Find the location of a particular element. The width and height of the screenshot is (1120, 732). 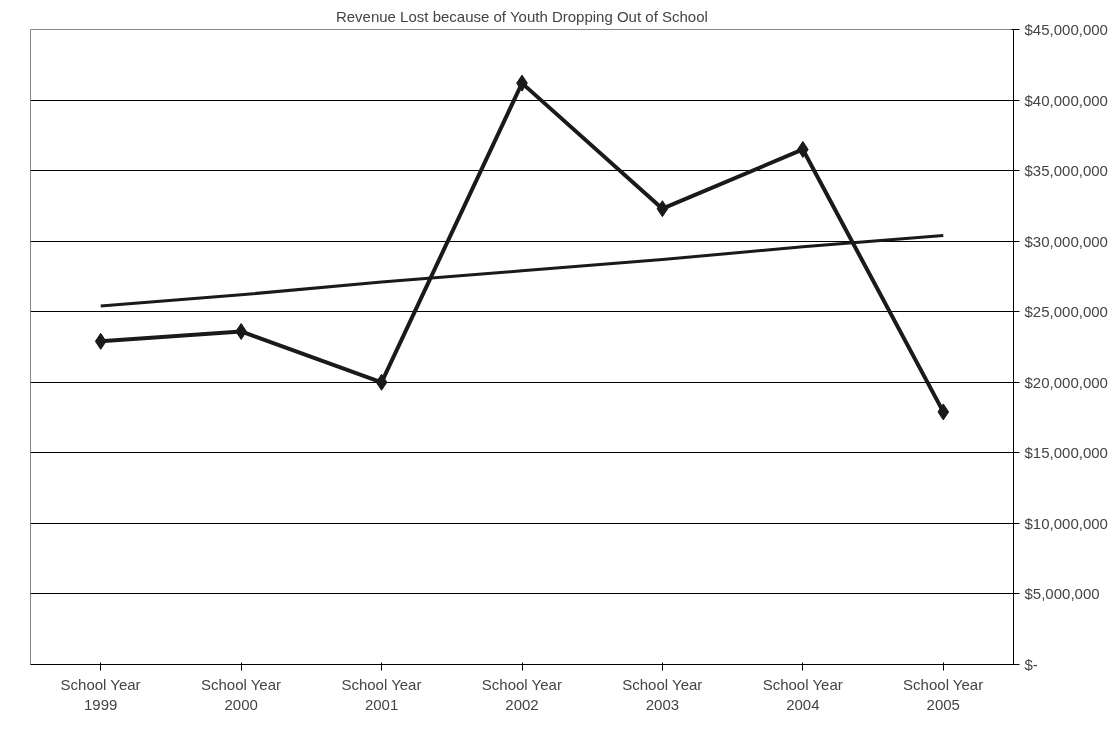

x-tick-label: School Year 2000 is located at coordinates (241, 694).